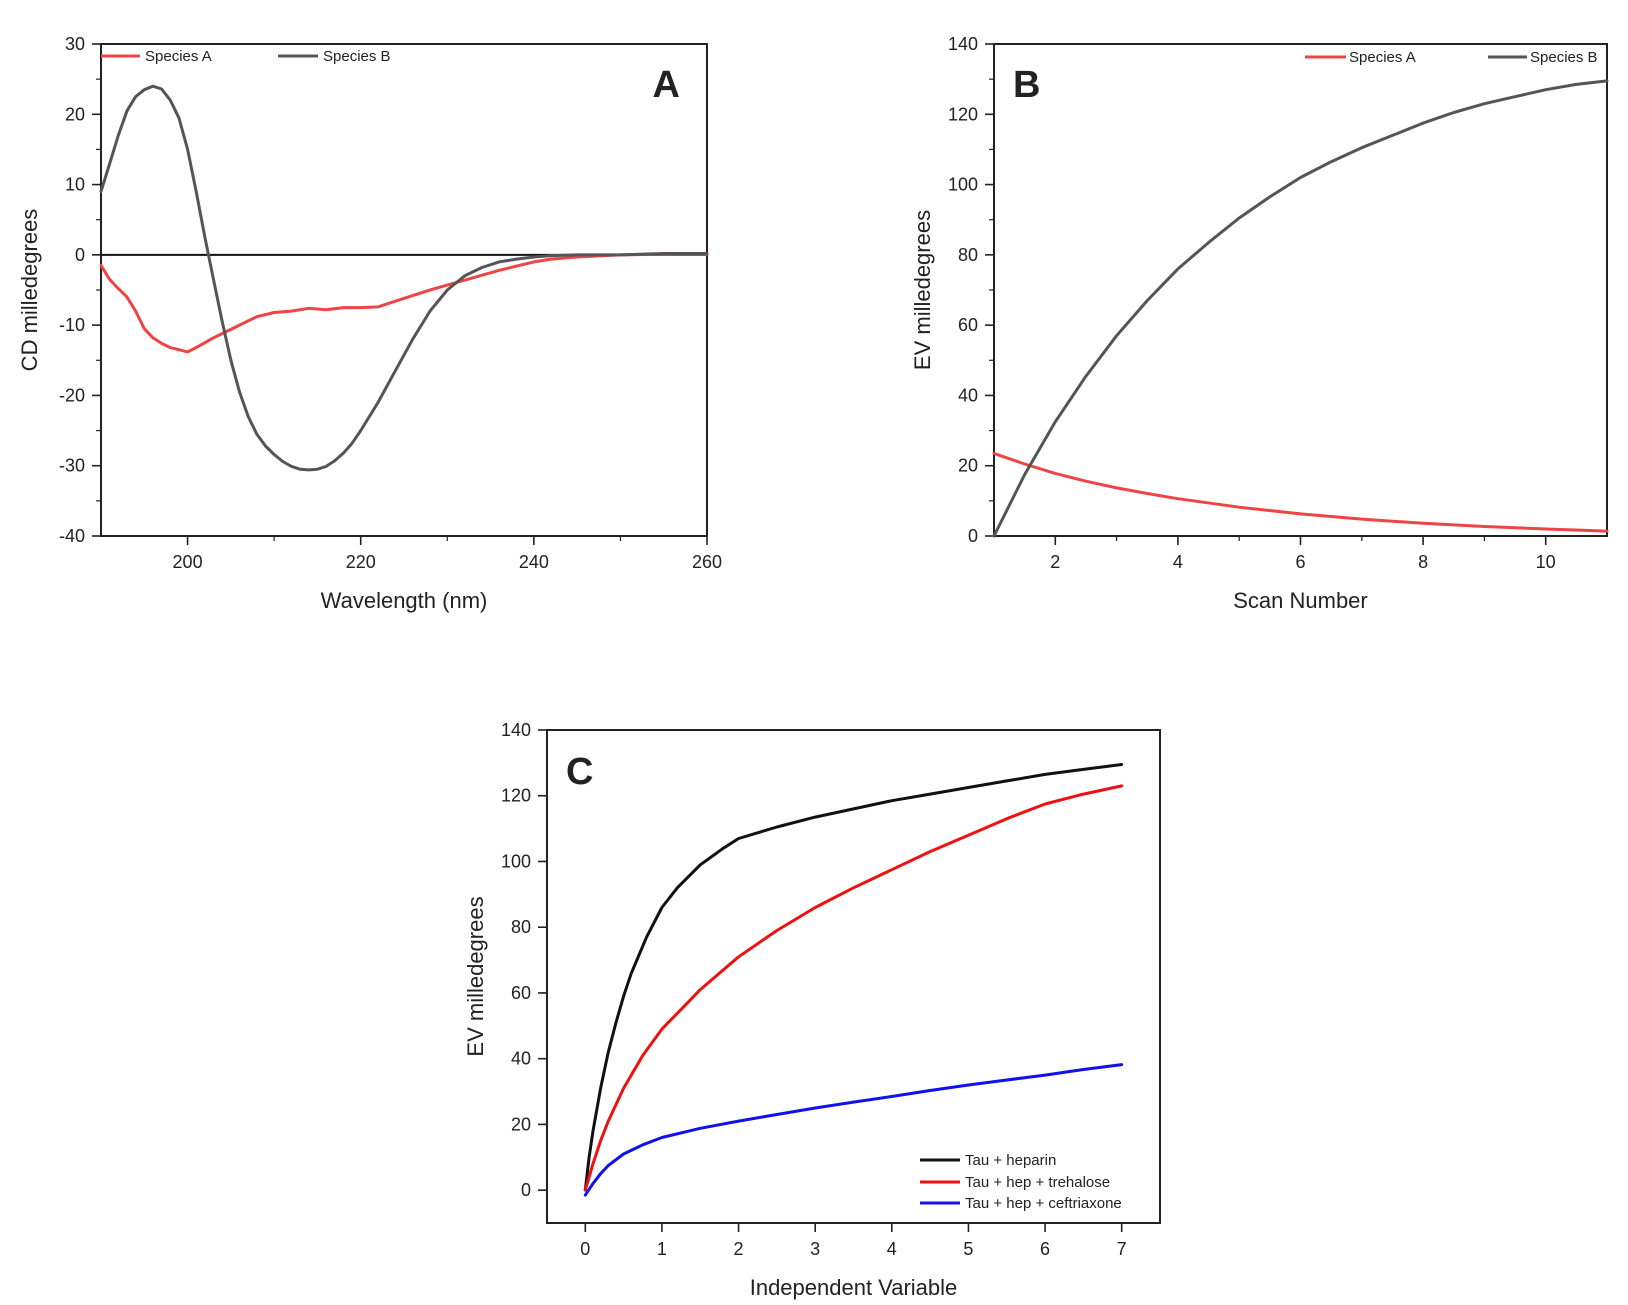 The width and height of the screenshot is (1628, 1305). What do you see at coordinates (815, 1249) in the screenshot?
I see `x-tick-label: 3` at bounding box center [815, 1249].